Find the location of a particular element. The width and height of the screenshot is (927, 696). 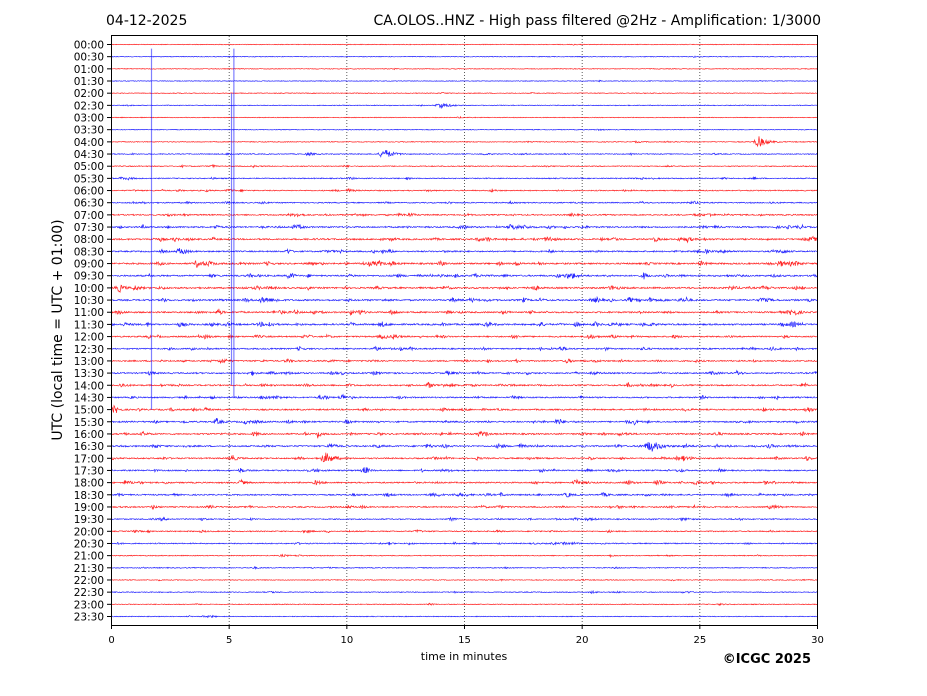

y-tick-label: 14:00 is located at coordinates (89, 386).